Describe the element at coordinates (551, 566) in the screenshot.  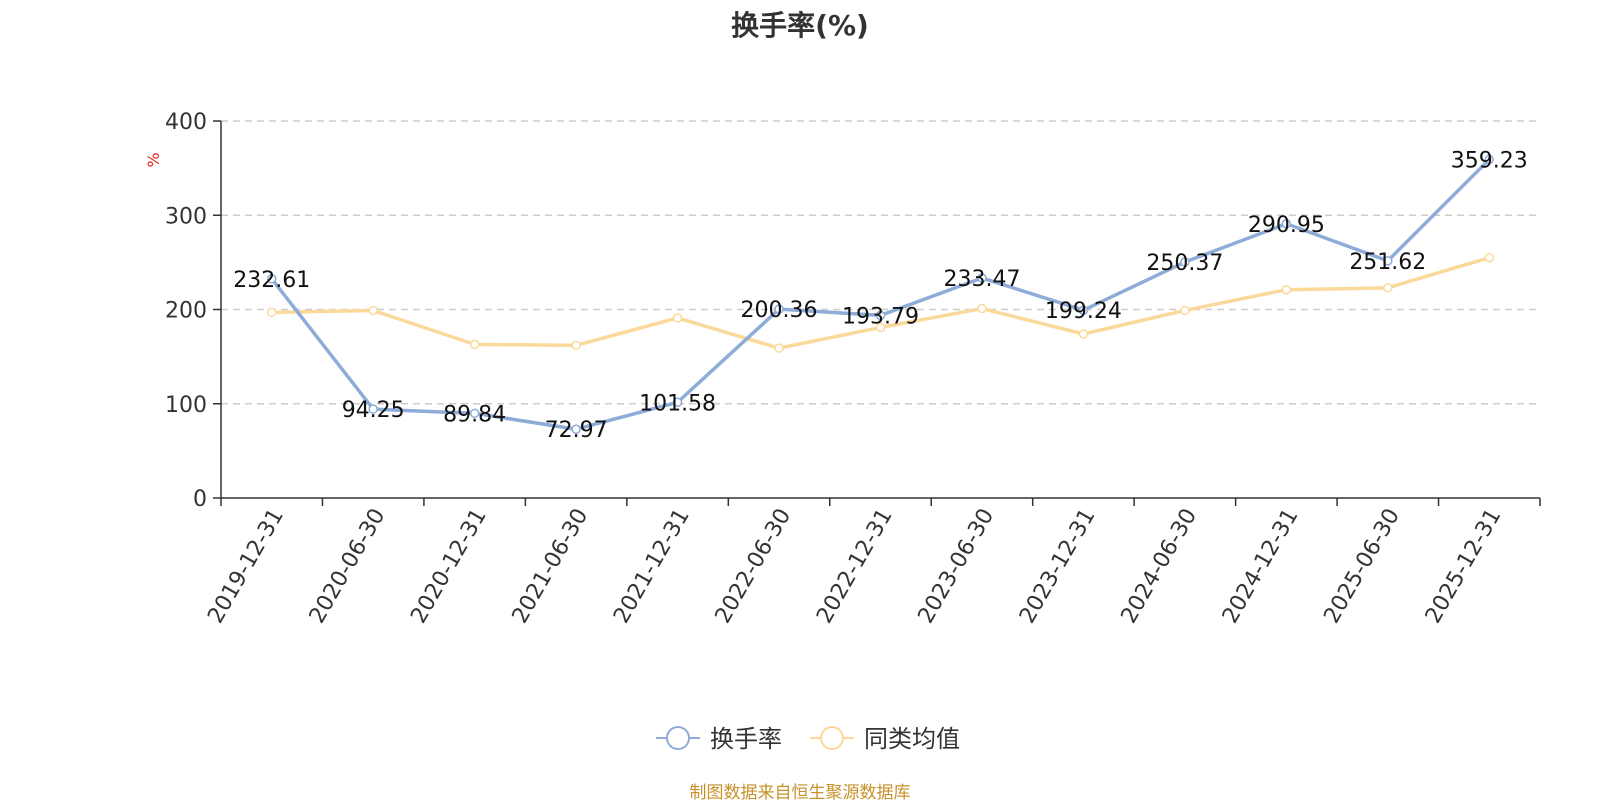
I see `x-tick-label: 2021-06-30` at that location.